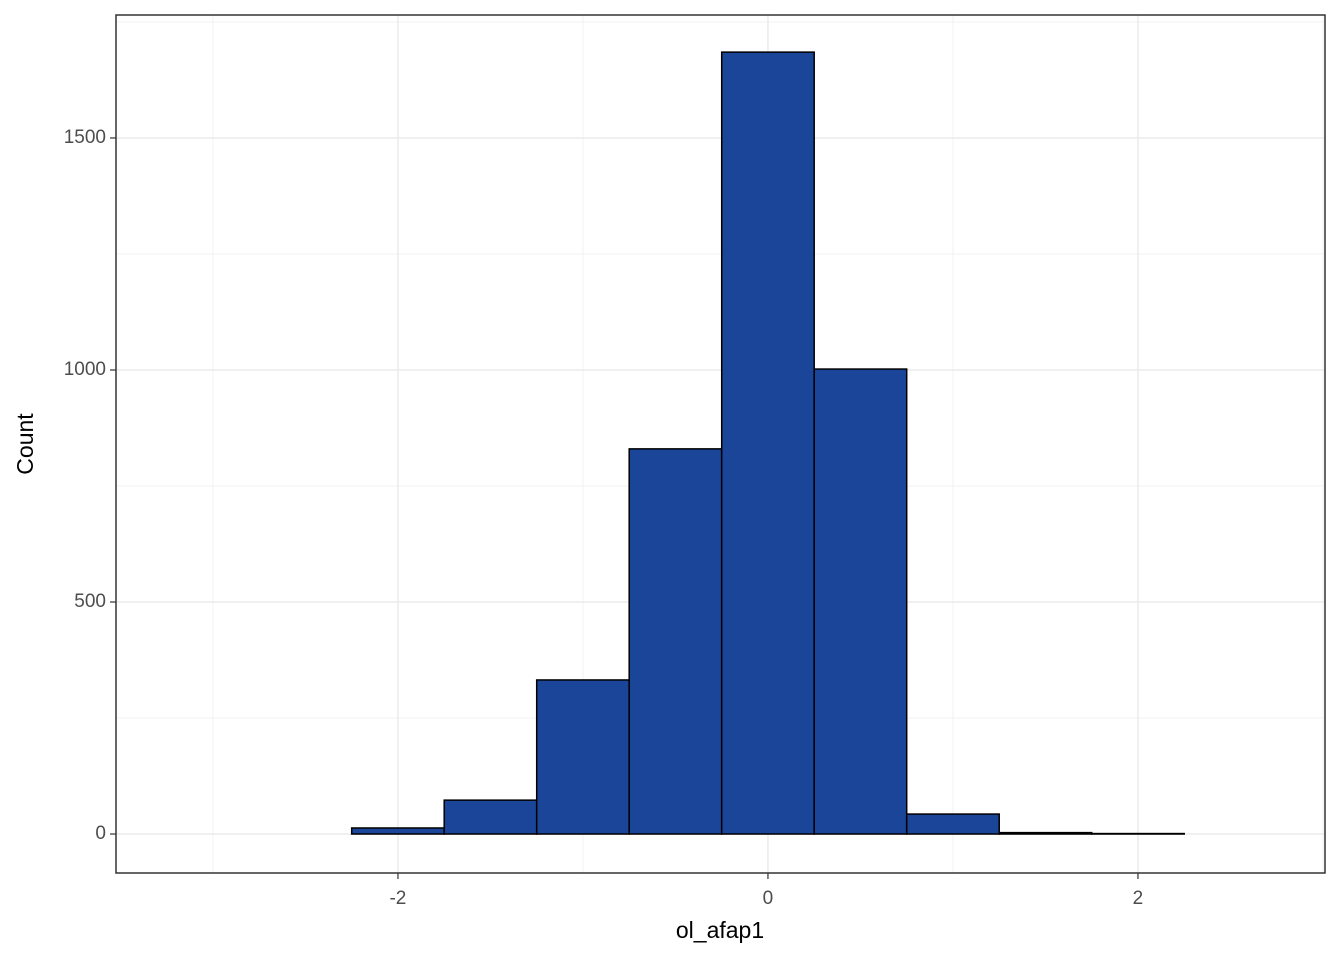 The image size is (1344, 960). Describe the element at coordinates (100, 833) in the screenshot. I see `y-tick-label: 0` at that location.